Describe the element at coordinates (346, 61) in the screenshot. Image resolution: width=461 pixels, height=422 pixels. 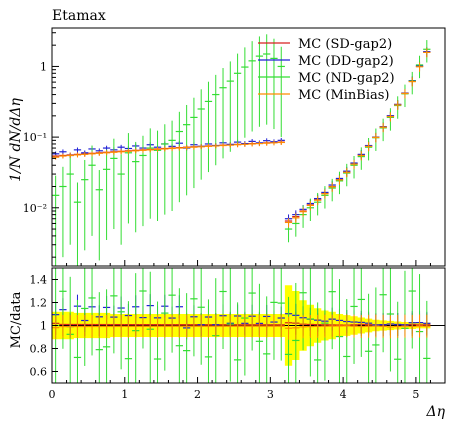
I see `legend-label-dd: MC (DD-gap2)` at that location.